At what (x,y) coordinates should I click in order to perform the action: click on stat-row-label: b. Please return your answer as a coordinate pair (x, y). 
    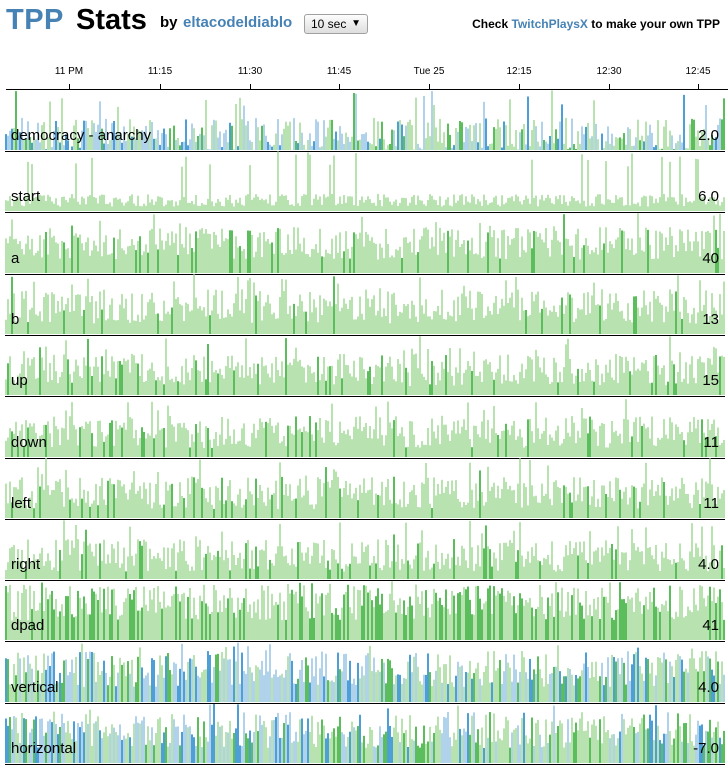
    Looking at the image, I should click on (15, 319).